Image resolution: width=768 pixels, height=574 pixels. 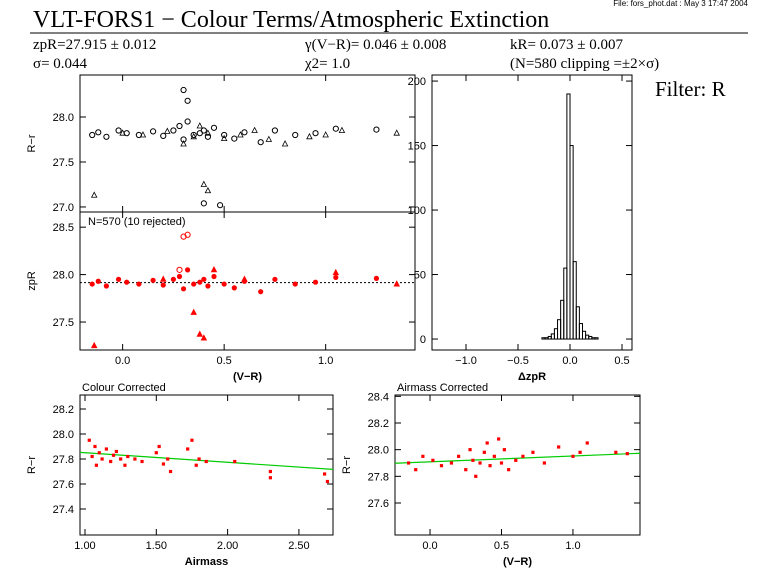 What do you see at coordinates (517, 562) in the screenshot?
I see `x-axis-label: (V−R)` at bounding box center [517, 562].